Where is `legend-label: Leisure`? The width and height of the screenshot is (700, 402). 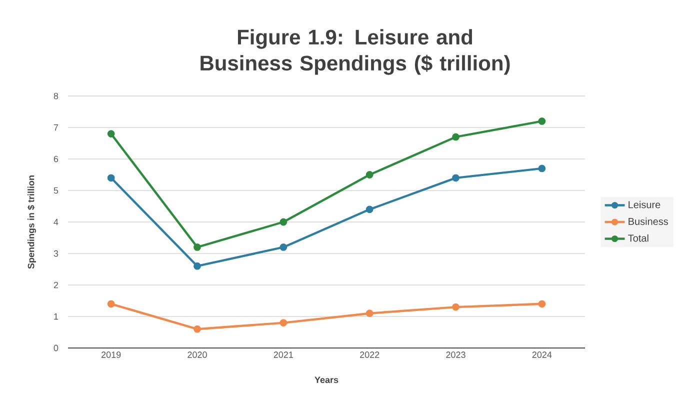 legend-label: Leisure is located at coordinates (644, 204).